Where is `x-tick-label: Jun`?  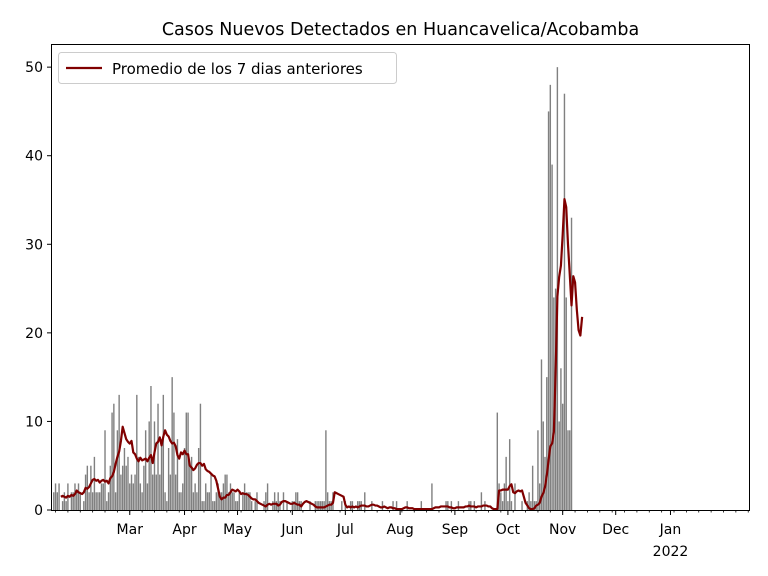
x-tick-label: Jun is located at coordinates (291, 530).